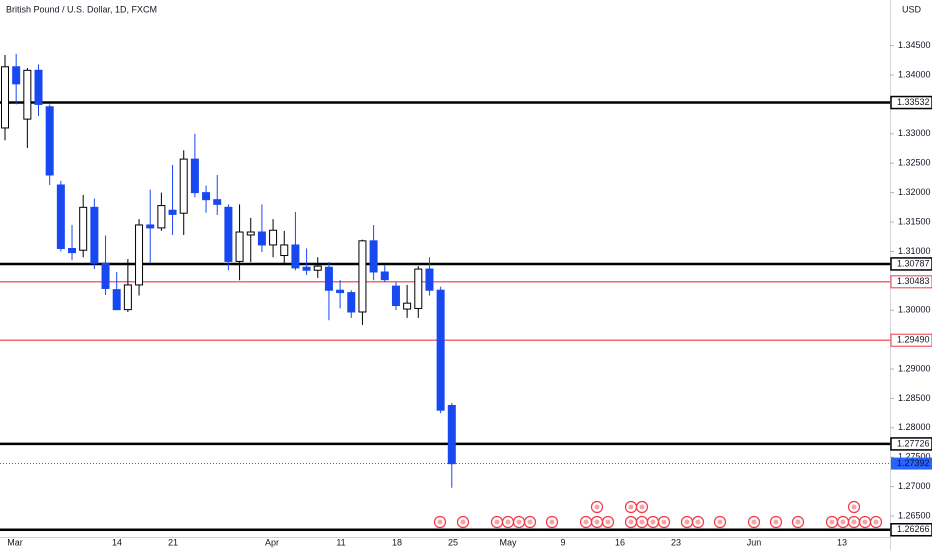 This screenshot has width=932, height=550. I want to click on y-tick-label: 1.34000, so click(914, 74).